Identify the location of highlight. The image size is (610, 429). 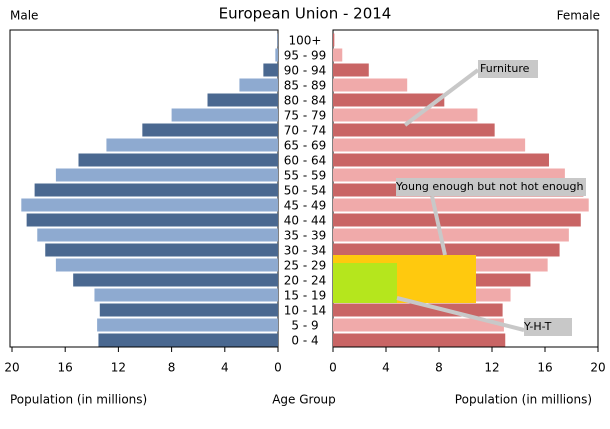
(365, 283).